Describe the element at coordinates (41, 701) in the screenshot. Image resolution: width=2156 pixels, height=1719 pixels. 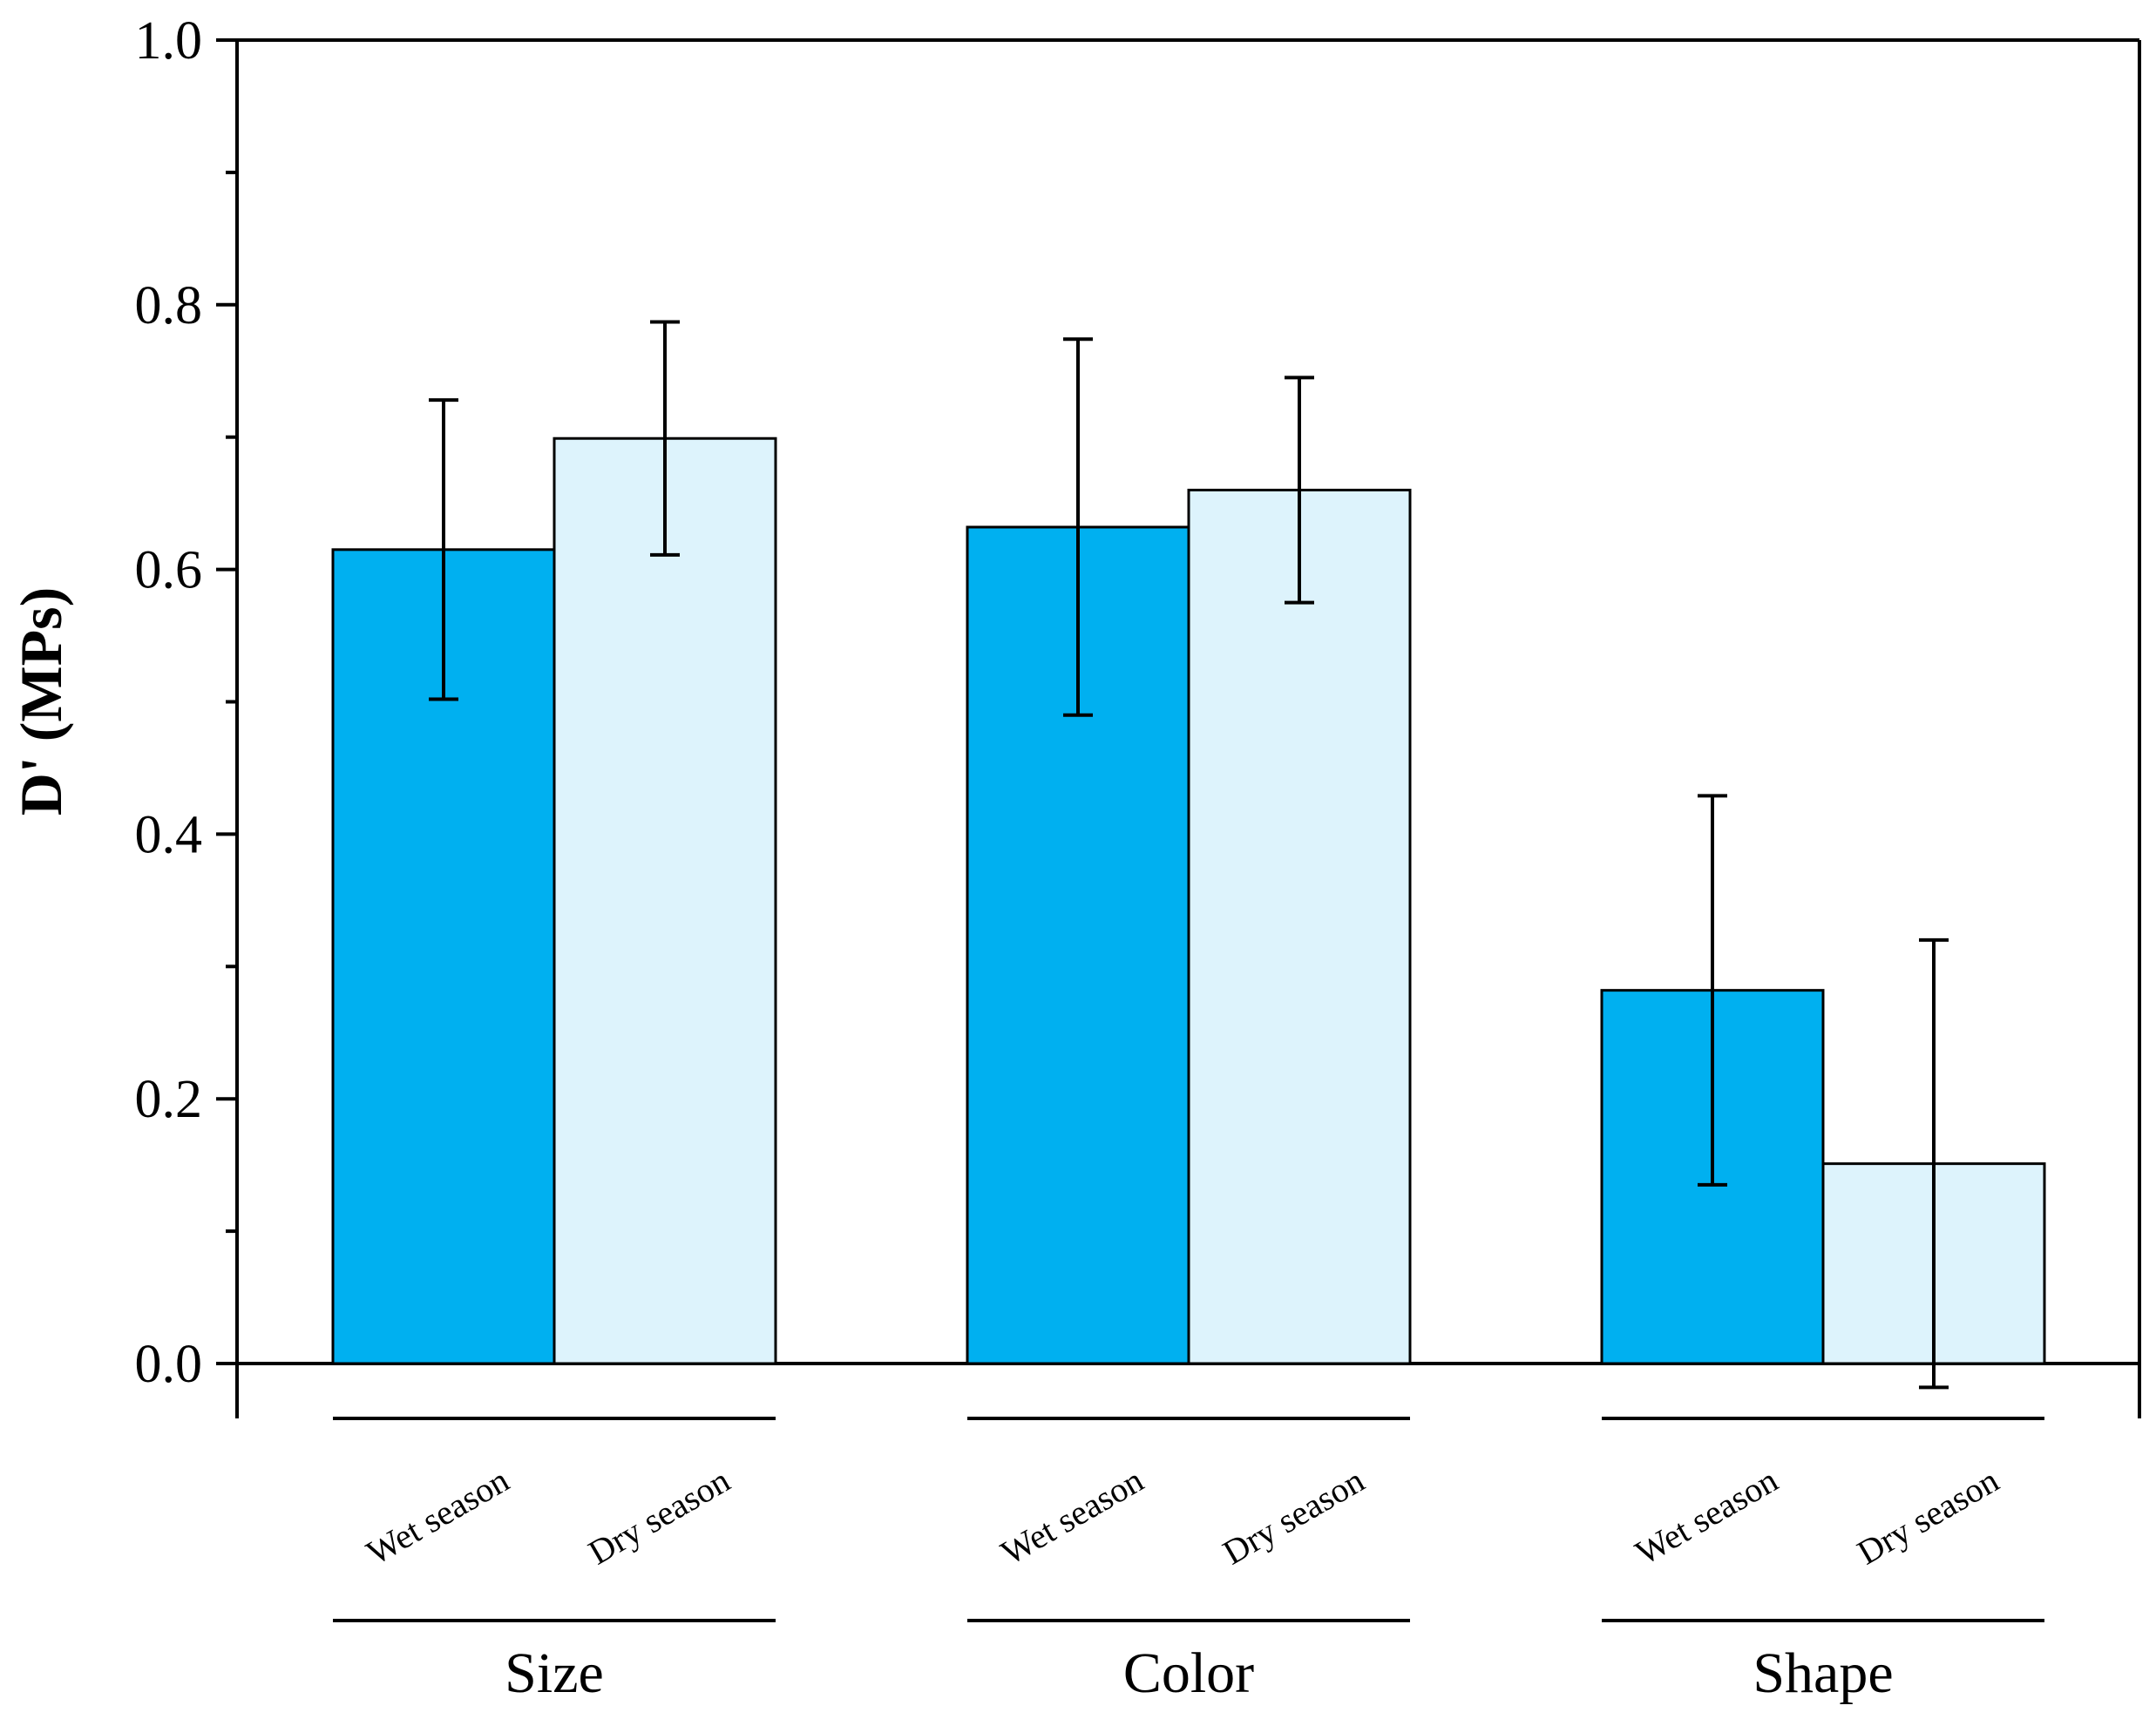
I see `y-axis-label: D' (MPs)` at that location.